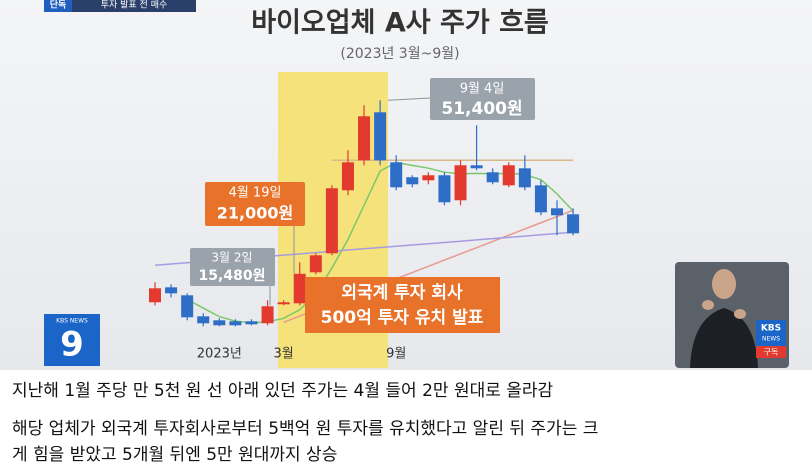 The image size is (812, 467). I want to click on news-logo-text: KBS NEWS, so click(72, 321).